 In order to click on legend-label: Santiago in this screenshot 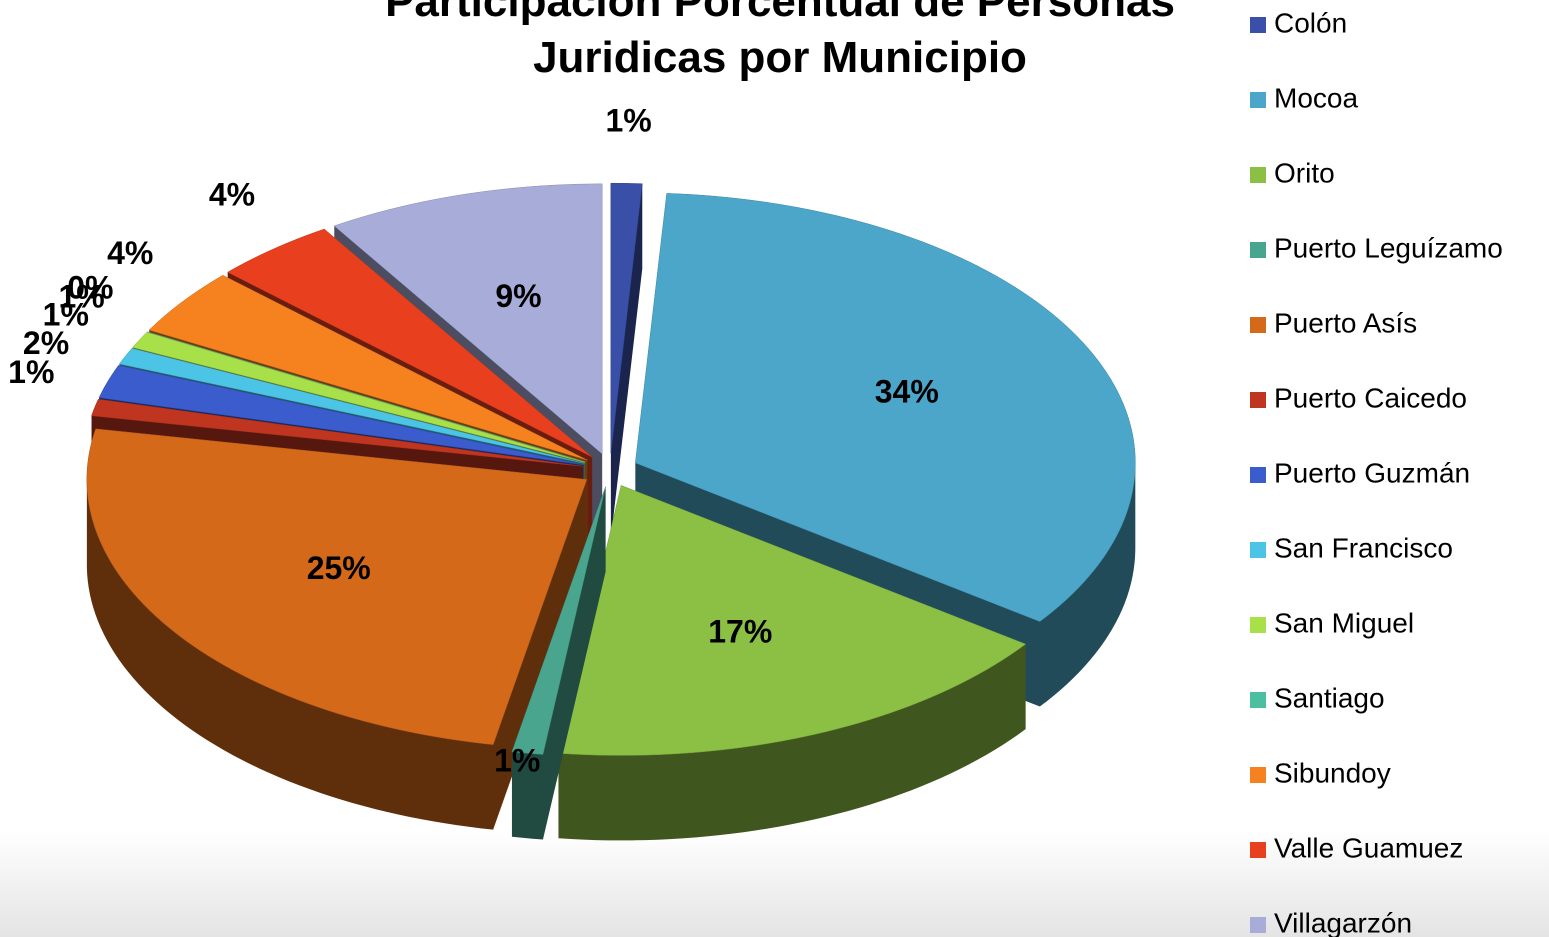, I will do `click(1329, 697)`.